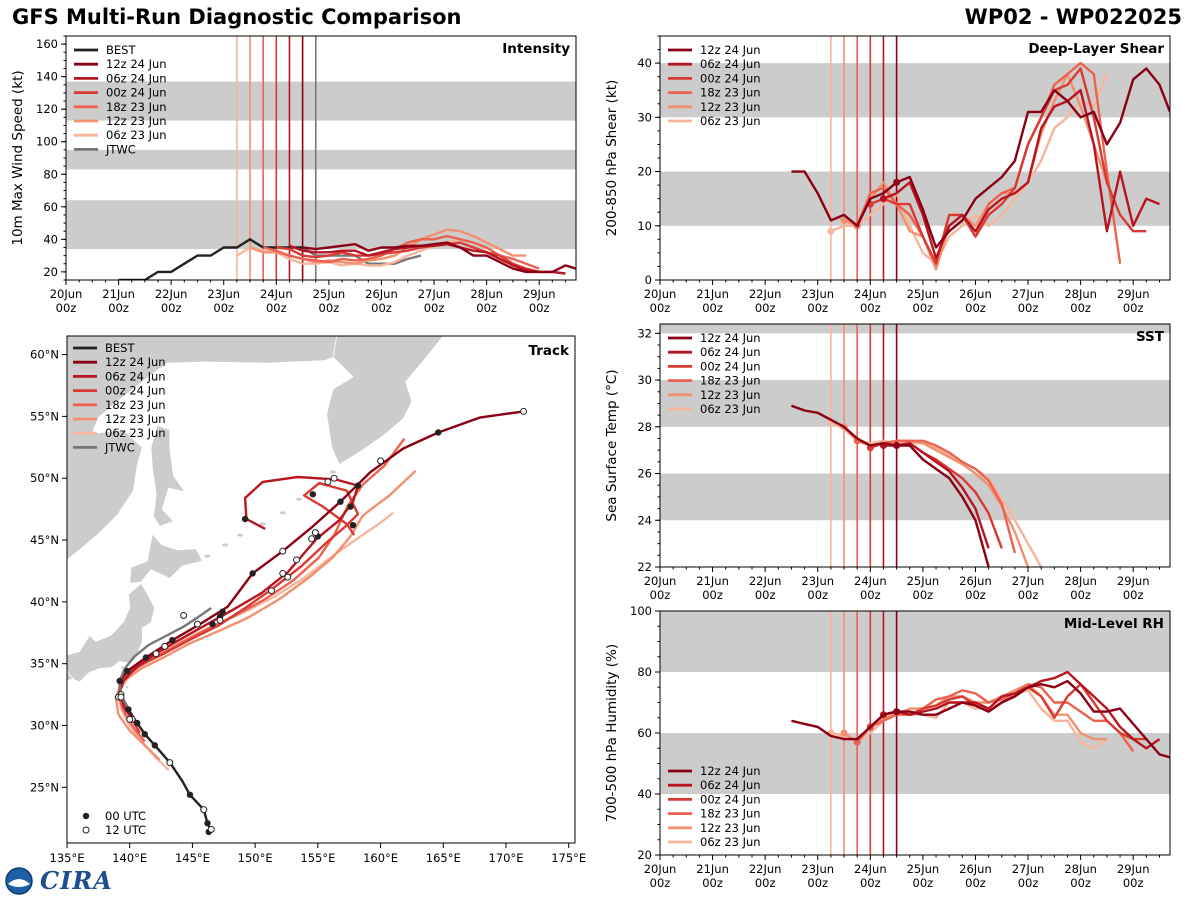 The height and width of the screenshot is (900, 1200). Describe the element at coordinates (644, 672) in the screenshot. I see `rh-ytick-label-3: 80` at that location.